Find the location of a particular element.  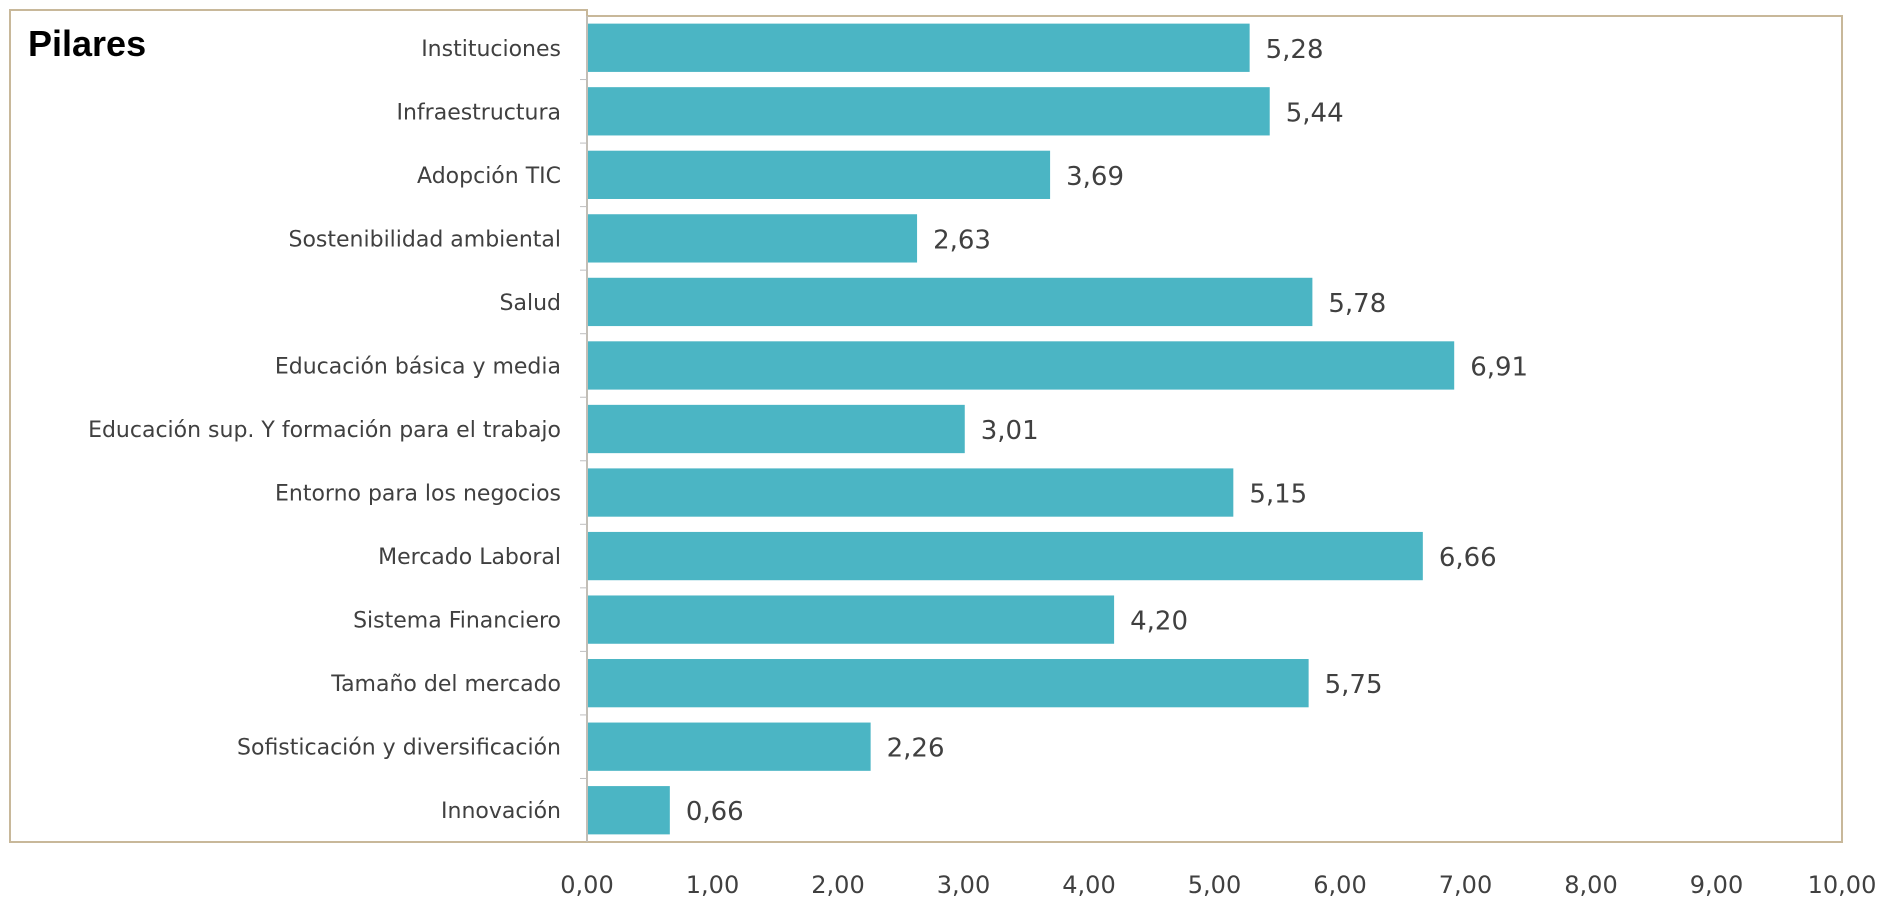

data-label: 3,01 is located at coordinates (1010, 431).